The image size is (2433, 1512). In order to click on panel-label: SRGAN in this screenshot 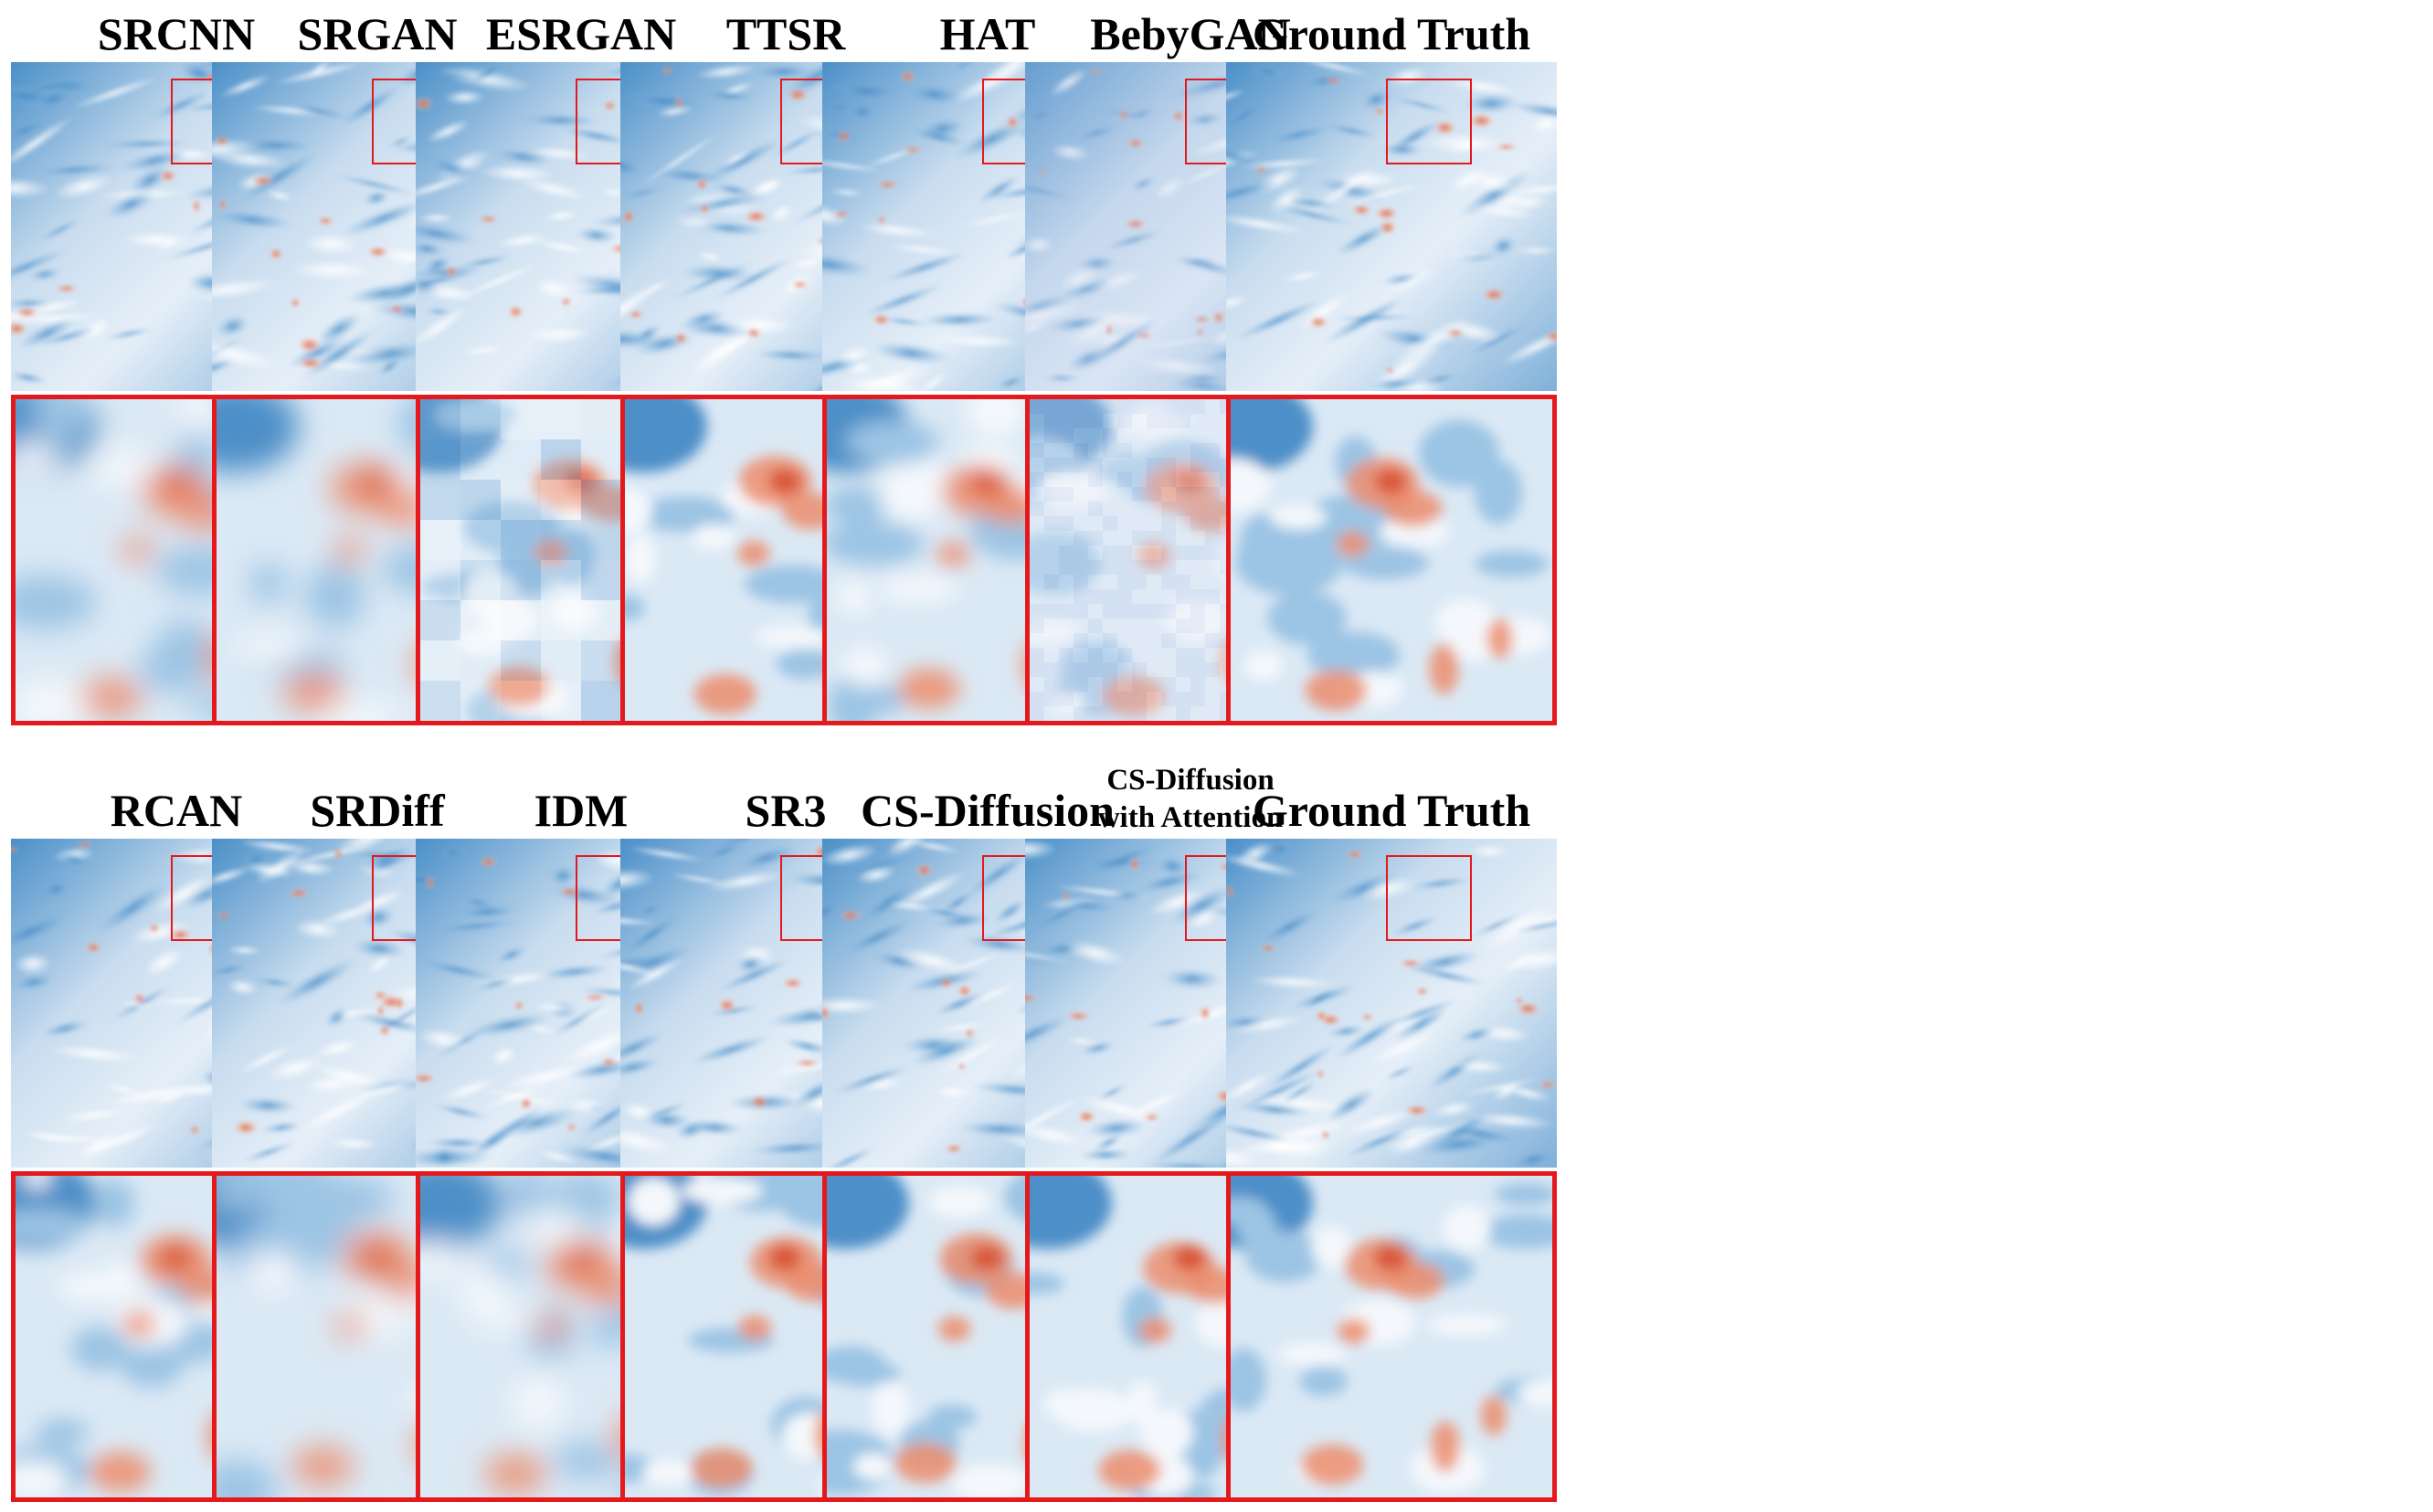, I will do `click(377, 33)`.